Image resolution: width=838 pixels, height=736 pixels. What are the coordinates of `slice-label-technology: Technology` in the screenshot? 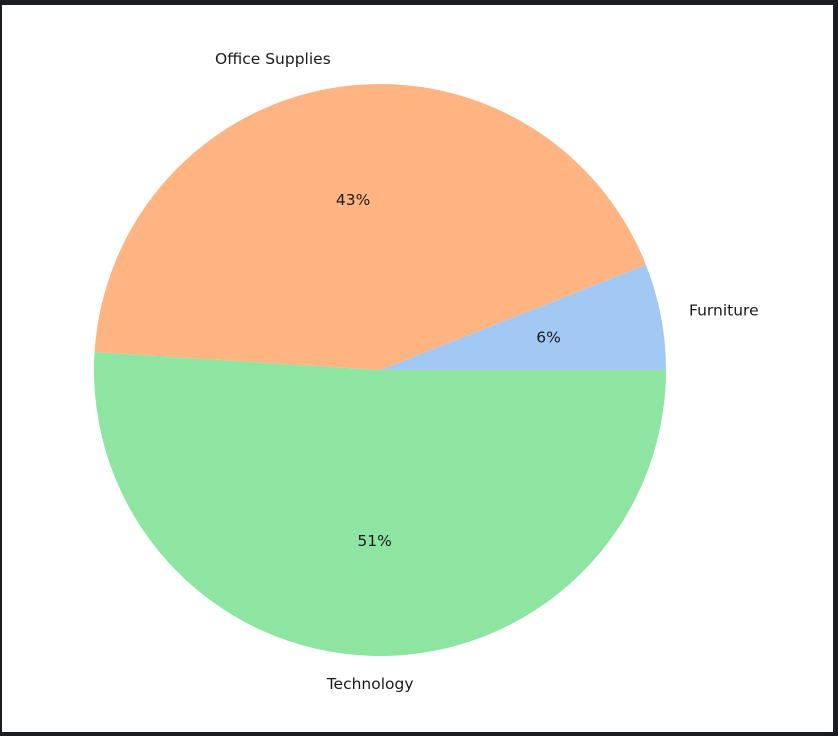 It's located at (370, 684).